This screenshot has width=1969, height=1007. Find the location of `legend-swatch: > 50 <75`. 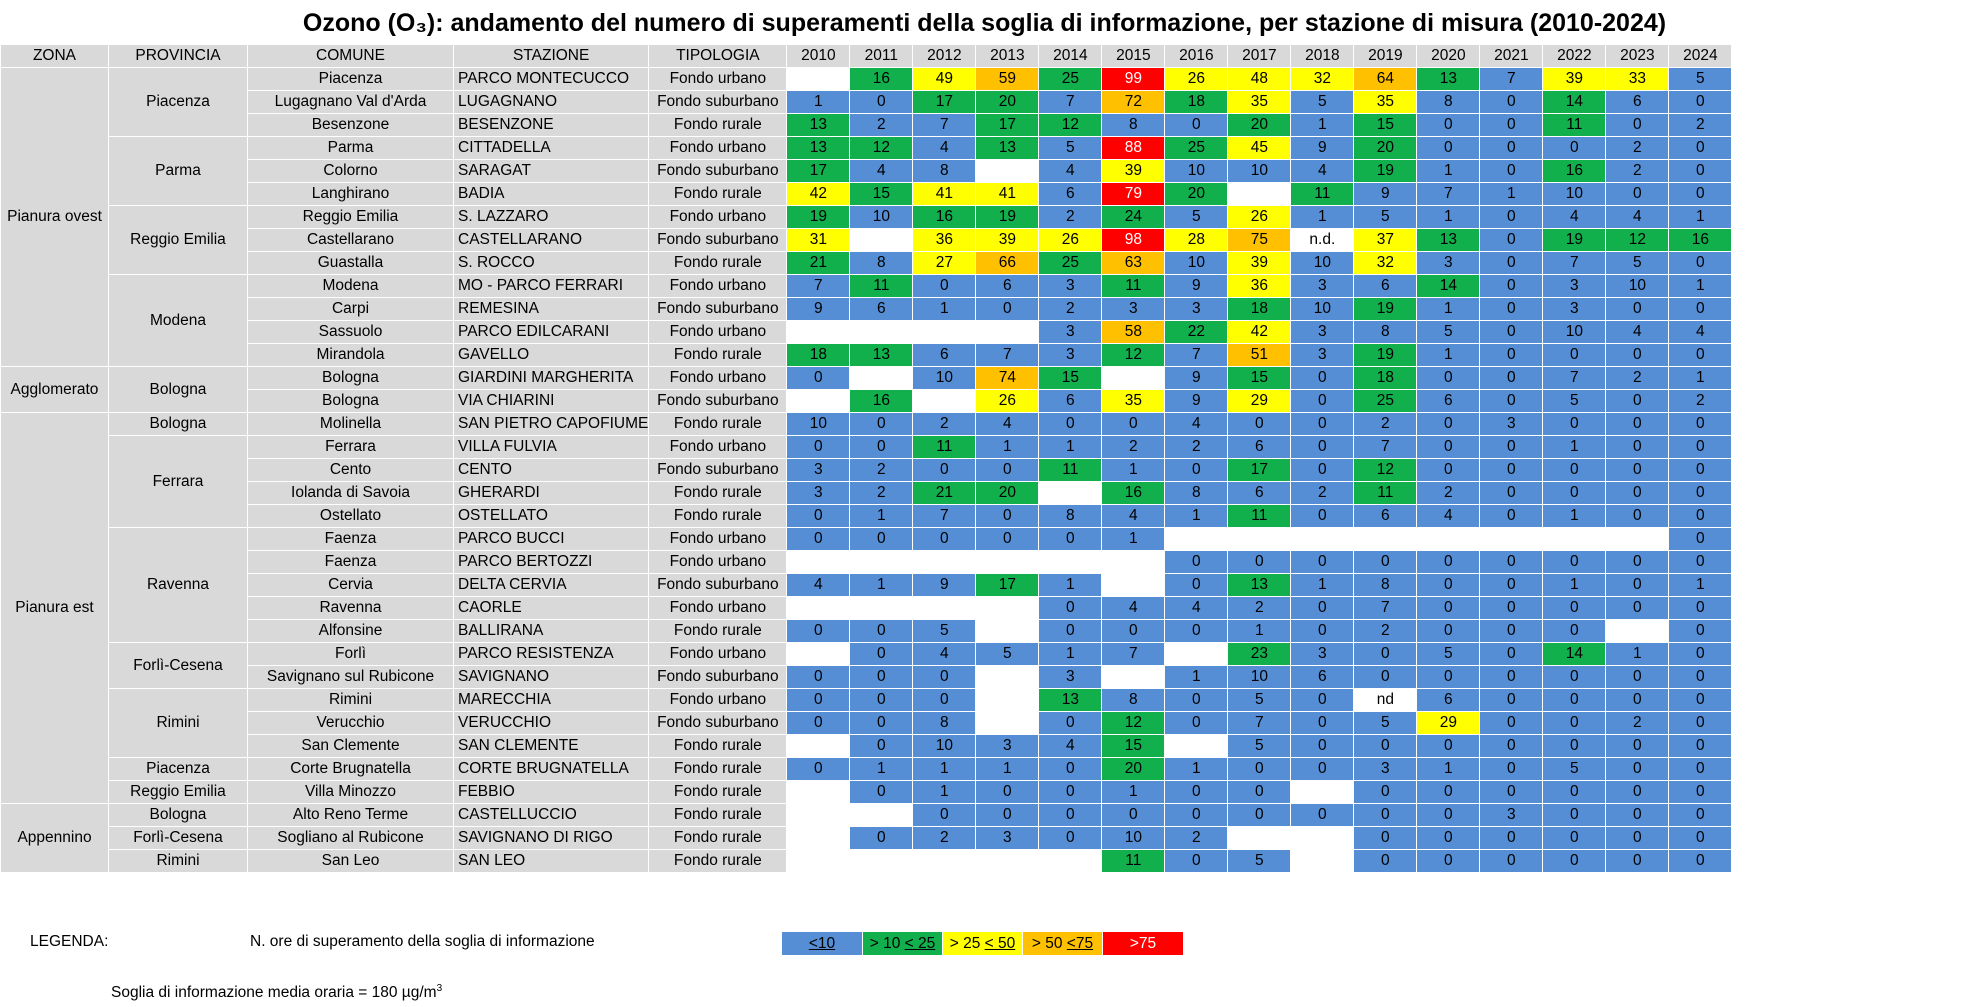

legend-swatch: > 50 <75 is located at coordinates (1063, 943).